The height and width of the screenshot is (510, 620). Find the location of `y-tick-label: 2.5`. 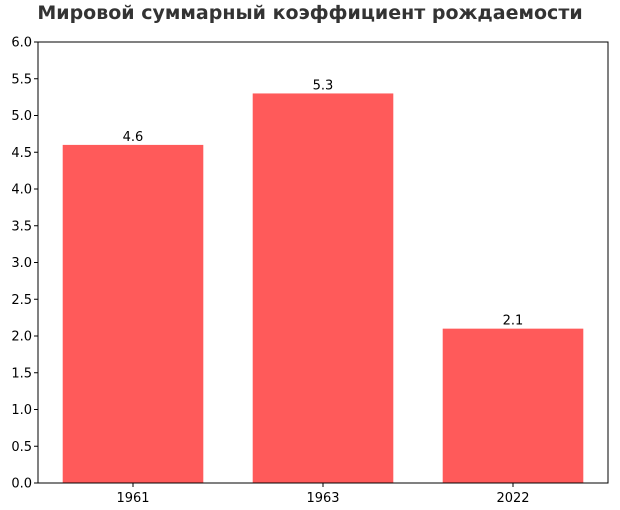

y-tick-label: 2.5 is located at coordinates (21, 300).